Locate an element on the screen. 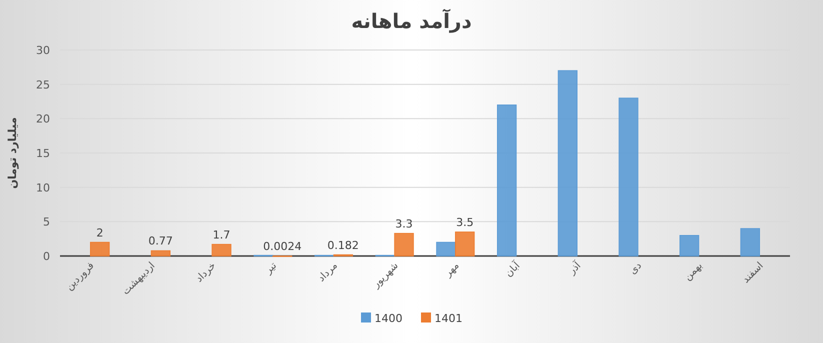 Image resolution: width=823 pixels, height=343 pixels. y-tick-label: 25 is located at coordinates (43, 85).